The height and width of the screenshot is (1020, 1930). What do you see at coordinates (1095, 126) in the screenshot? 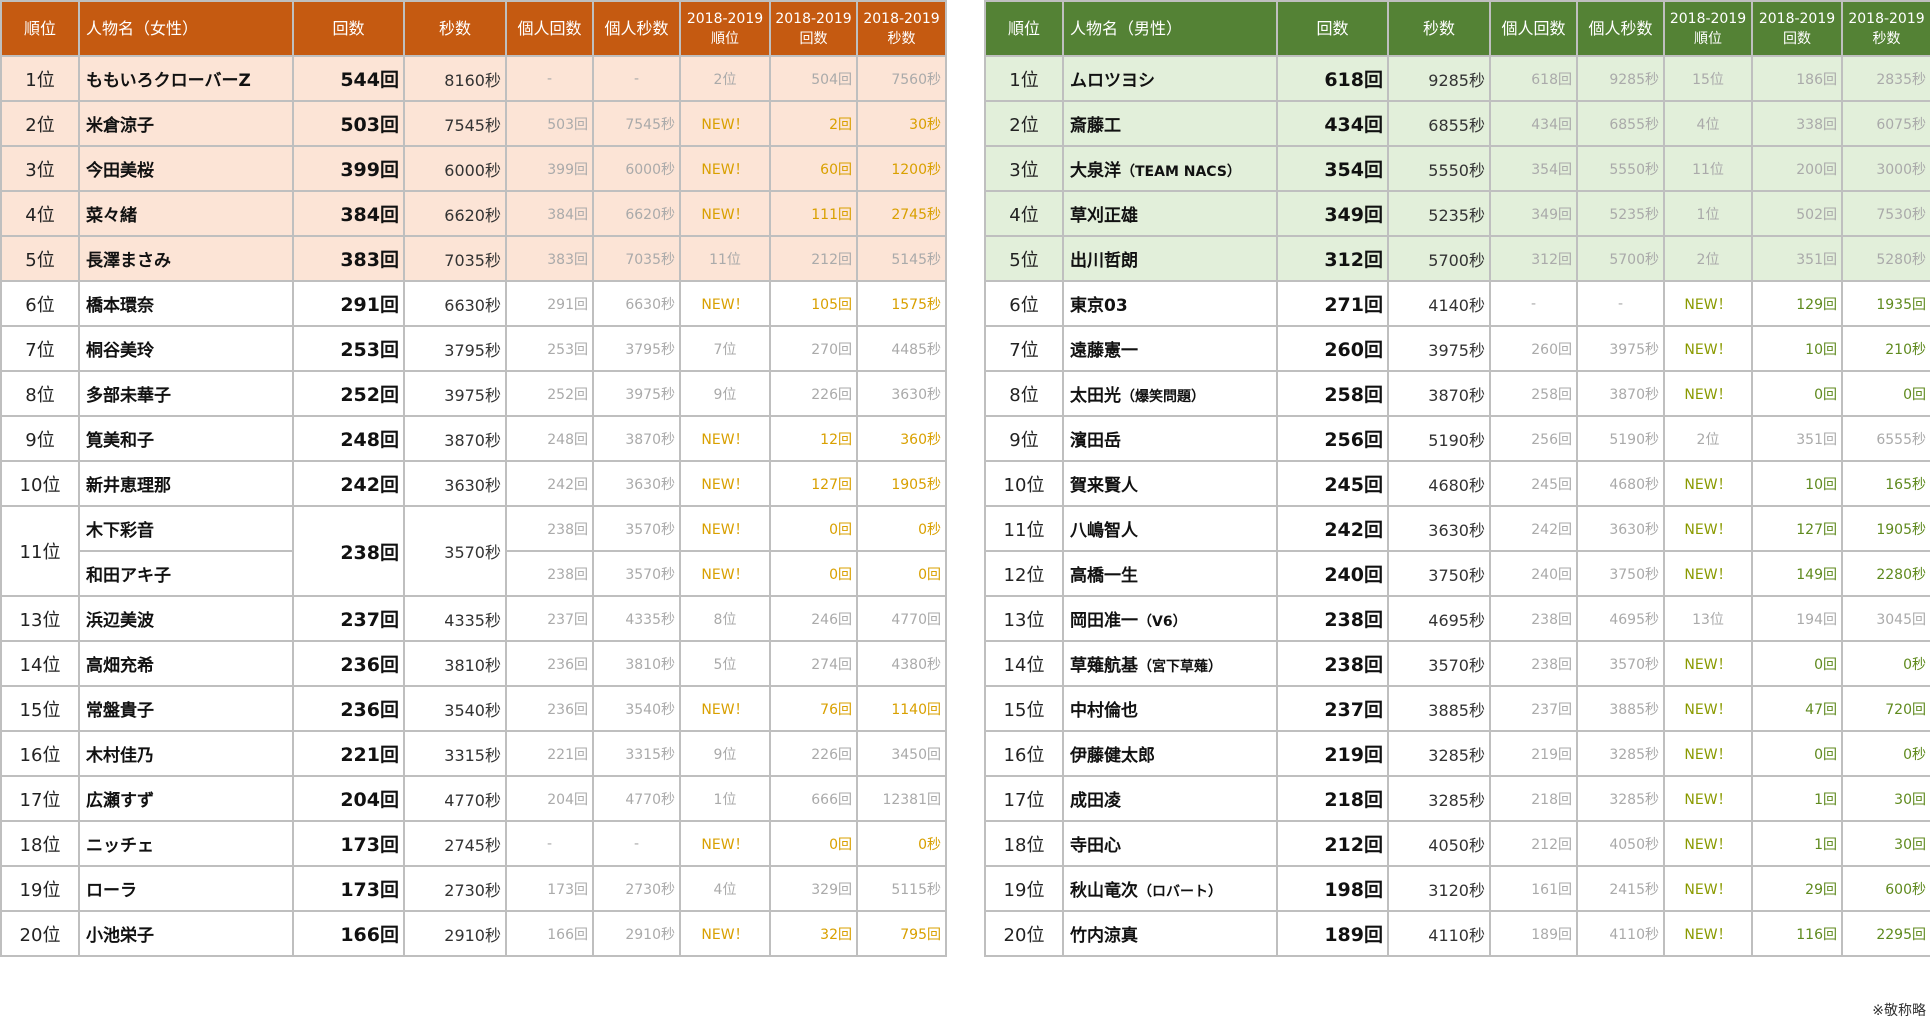
I see `person-name-text: 斎藤工` at bounding box center [1095, 126].